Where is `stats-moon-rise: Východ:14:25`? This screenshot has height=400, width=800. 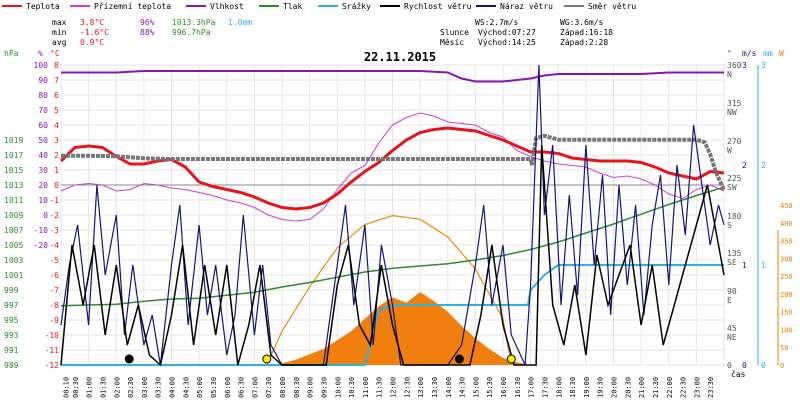
stats-moon-rise: Východ:14:25 is located at coordinates (507, 42).